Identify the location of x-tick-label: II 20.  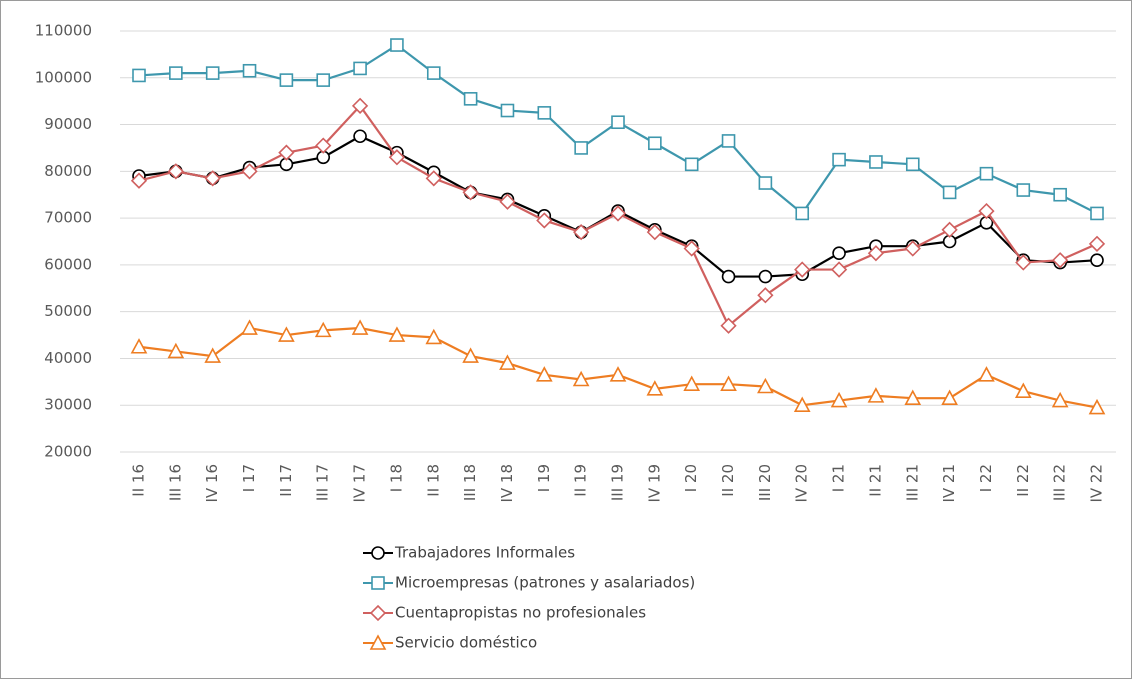
(728, 480).